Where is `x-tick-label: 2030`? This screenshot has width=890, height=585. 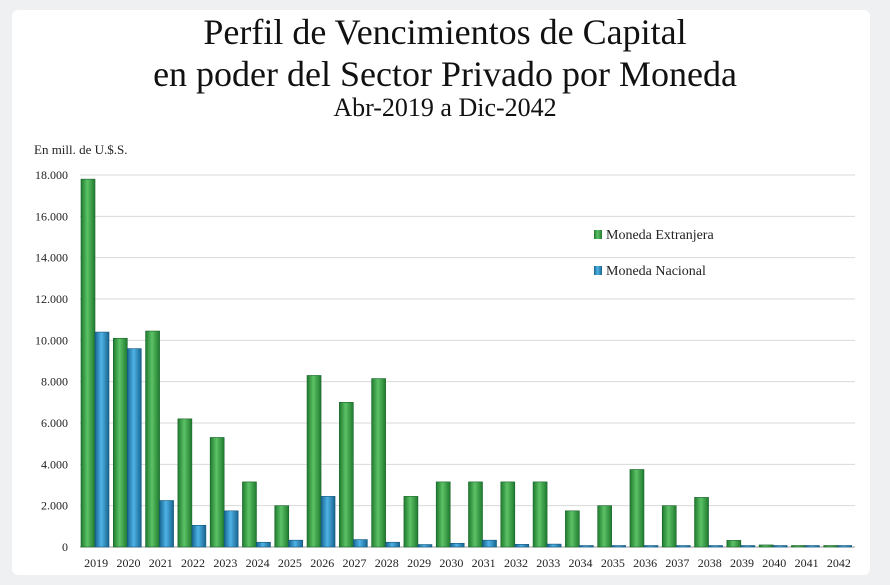
x-tick-label: 2030 is located at coordinates (451, 563).